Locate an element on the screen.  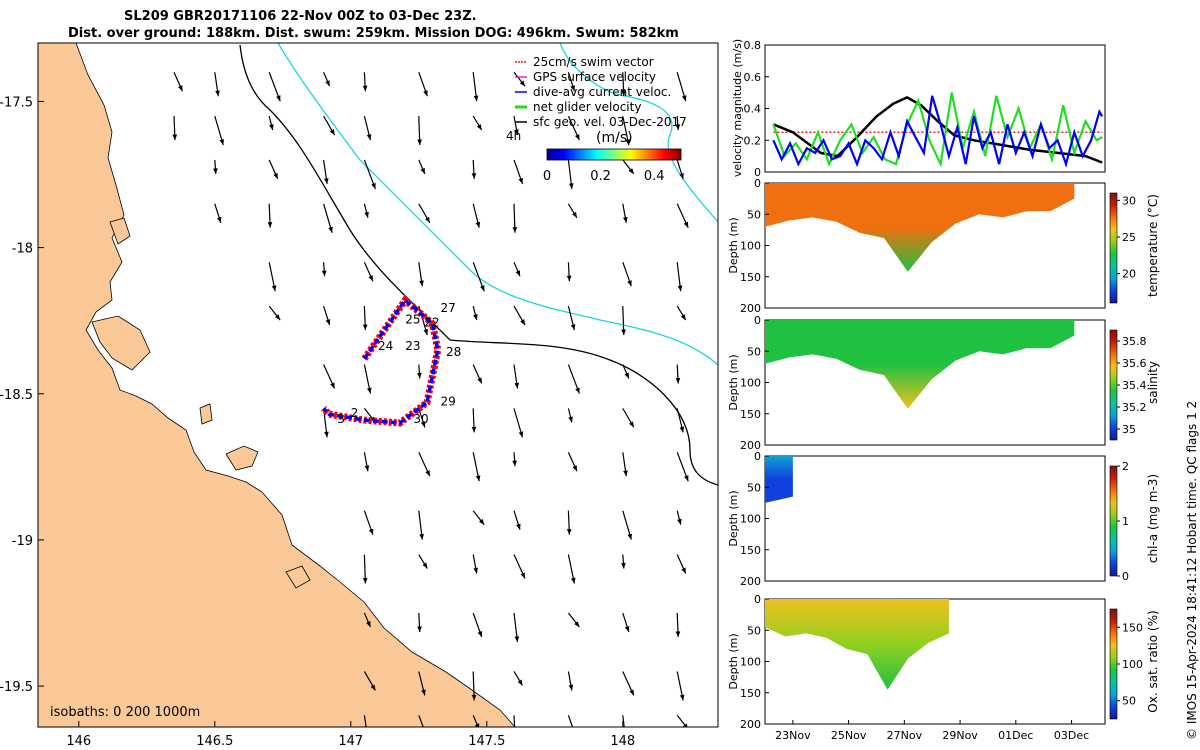
temp-data-field is located at coordinates (920, 227).